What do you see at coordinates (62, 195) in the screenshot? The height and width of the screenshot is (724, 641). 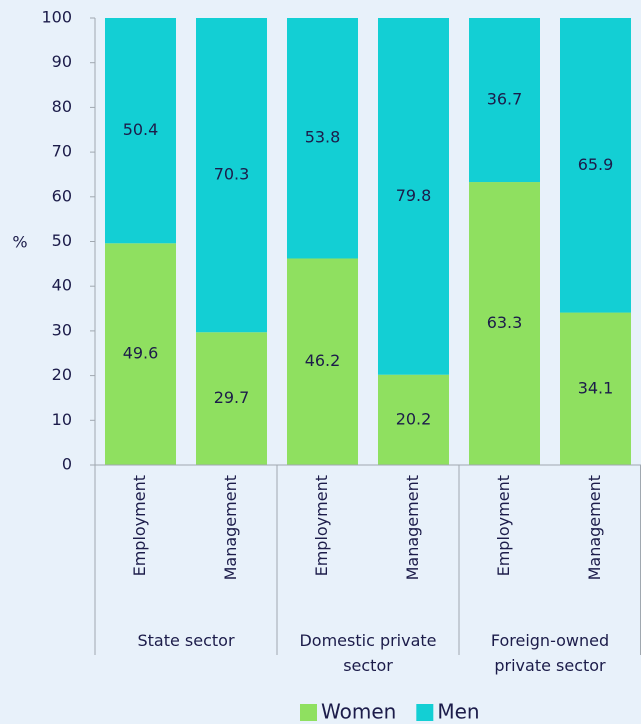 I see `y-tick-label: 60` at bounding box center [62, 195].